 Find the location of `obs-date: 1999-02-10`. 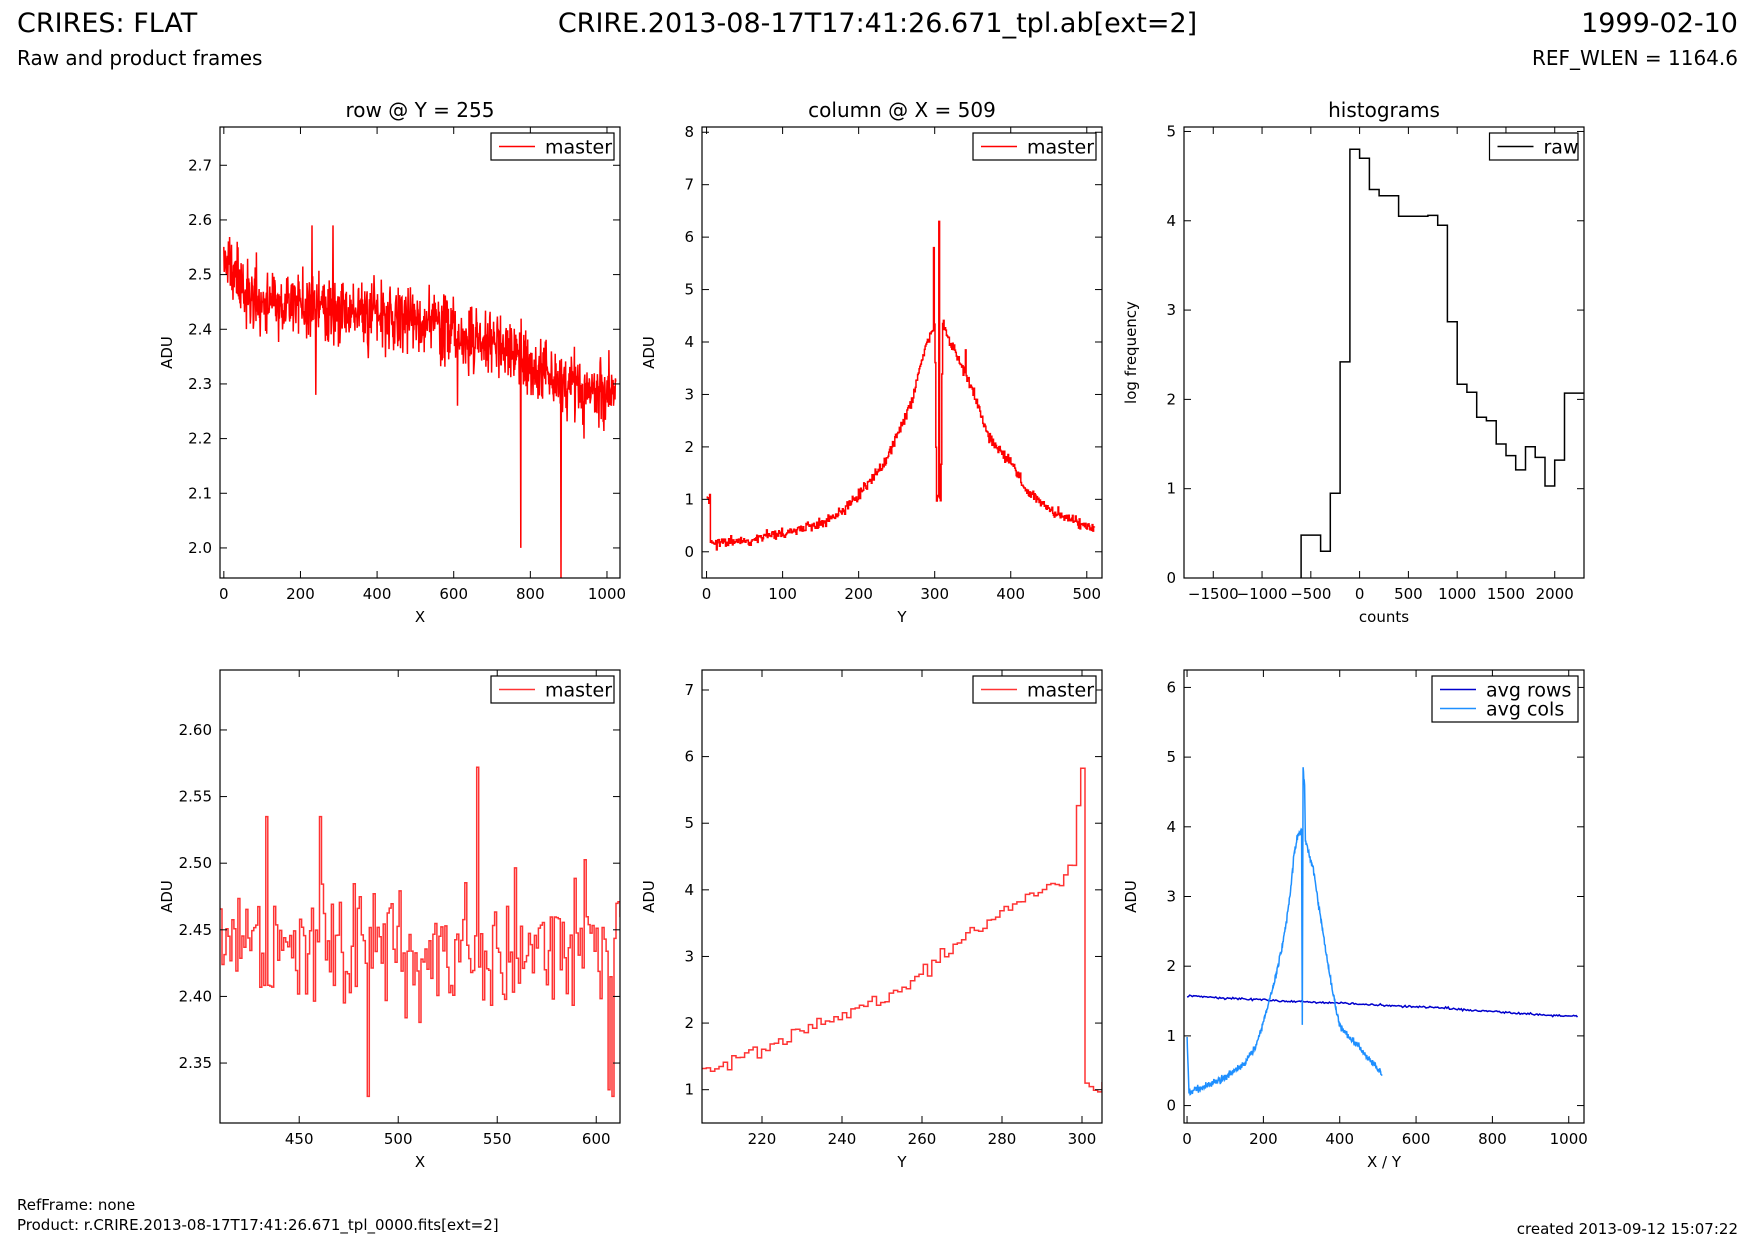

obs-date: 1999-02-10 is located at coordinates (1659, 23).